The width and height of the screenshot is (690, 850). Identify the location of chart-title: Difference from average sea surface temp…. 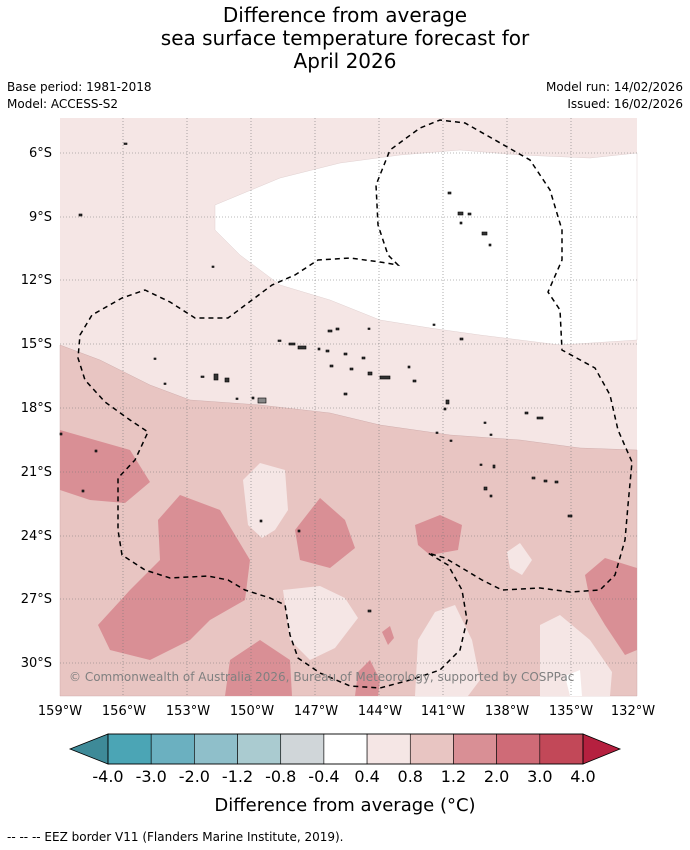
(345, 38).